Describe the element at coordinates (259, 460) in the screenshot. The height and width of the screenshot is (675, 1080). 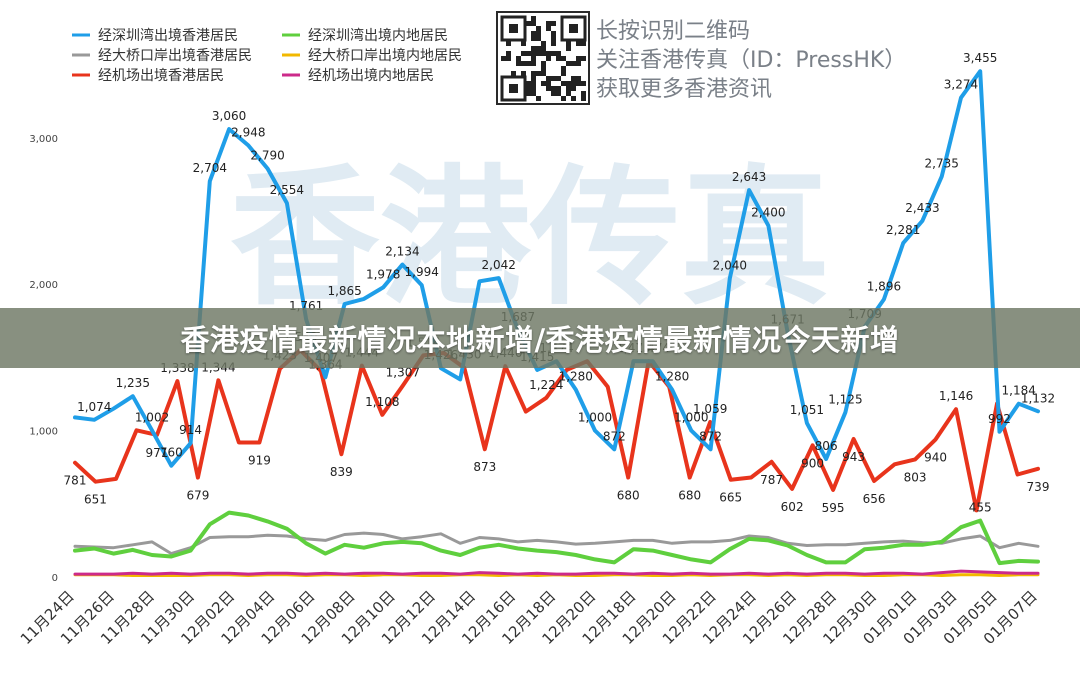
I see `data-label: 919` at that location.